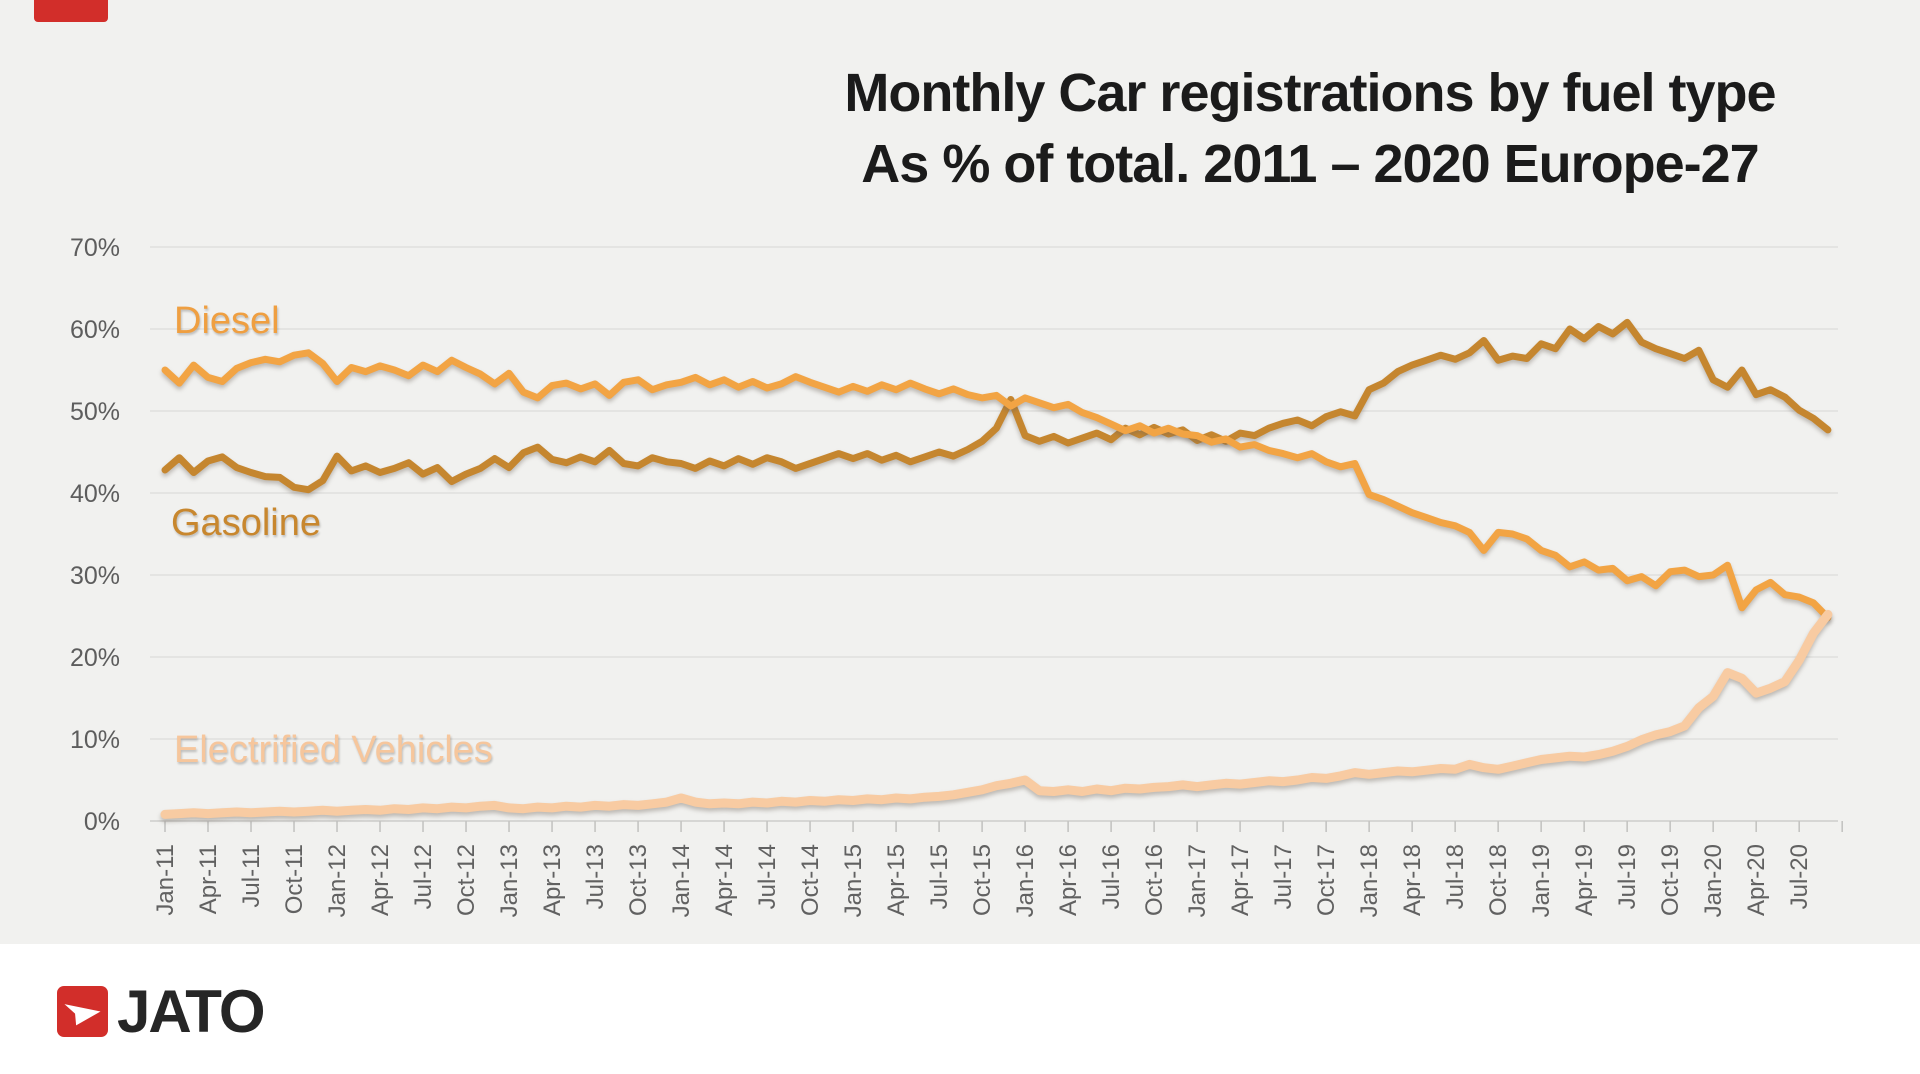 The width and height of the screenshot is (1920, 1074). I want to click on x-axis-tick-label: Jan-17, so click(1197, 880).